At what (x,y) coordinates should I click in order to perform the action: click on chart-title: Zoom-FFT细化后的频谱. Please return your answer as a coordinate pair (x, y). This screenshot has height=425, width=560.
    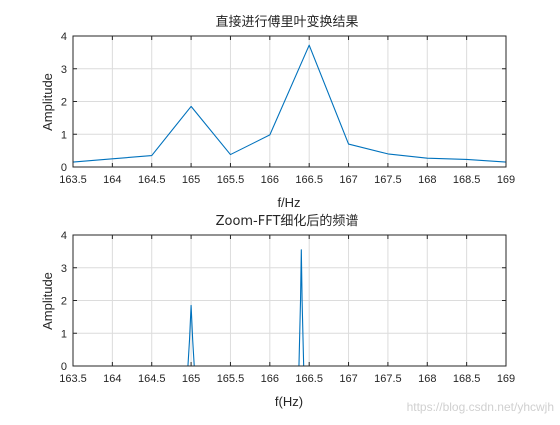
    Looking at the image, I should click on (287, 221).